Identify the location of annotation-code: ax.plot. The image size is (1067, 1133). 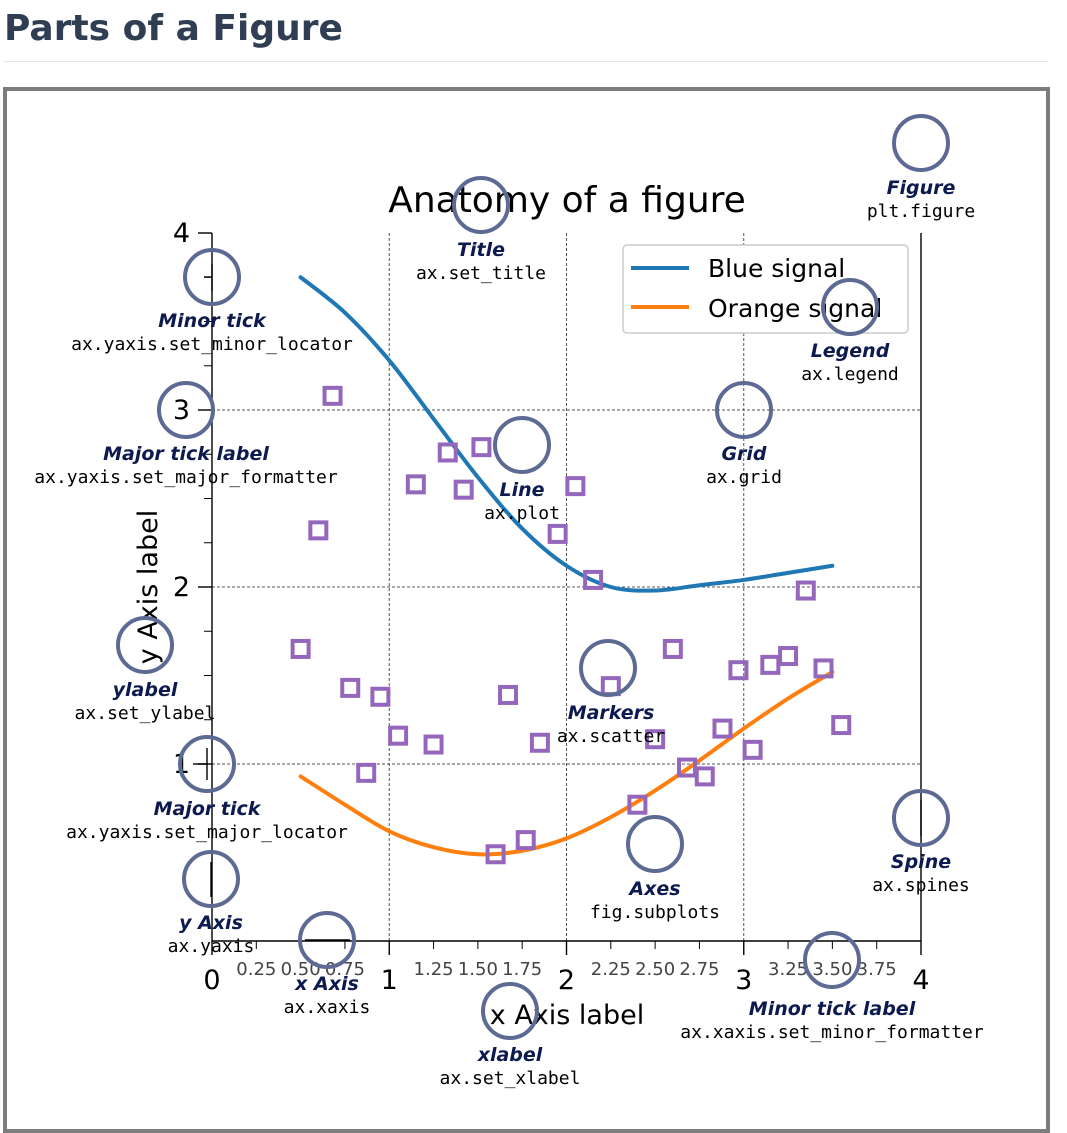
(522, 513).